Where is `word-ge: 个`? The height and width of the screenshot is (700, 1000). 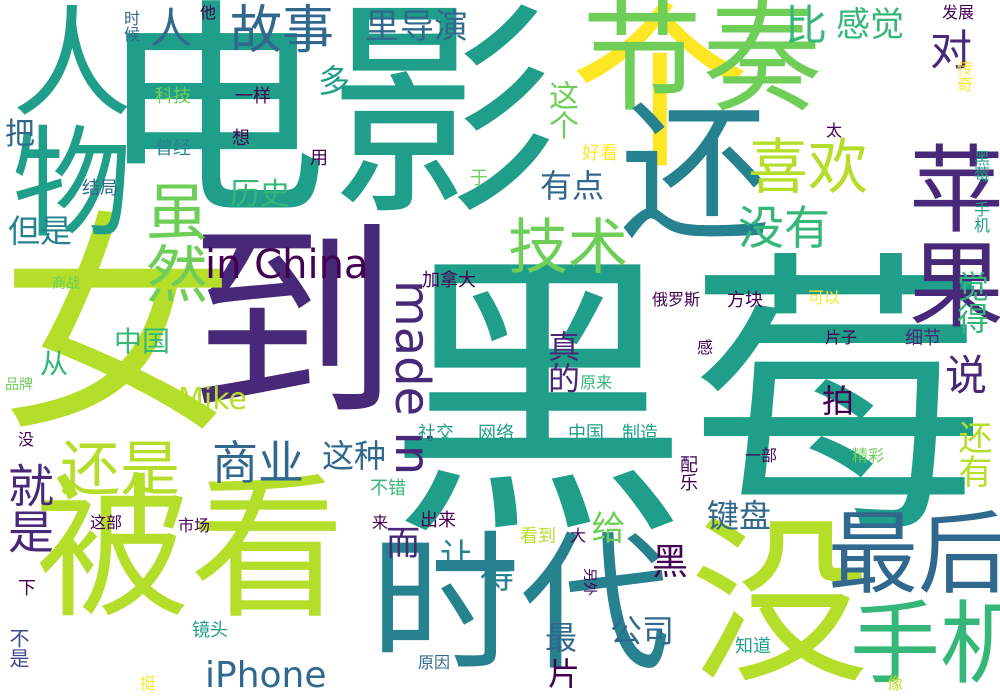
word-ge: 个 is located at coordinates (660, 97).